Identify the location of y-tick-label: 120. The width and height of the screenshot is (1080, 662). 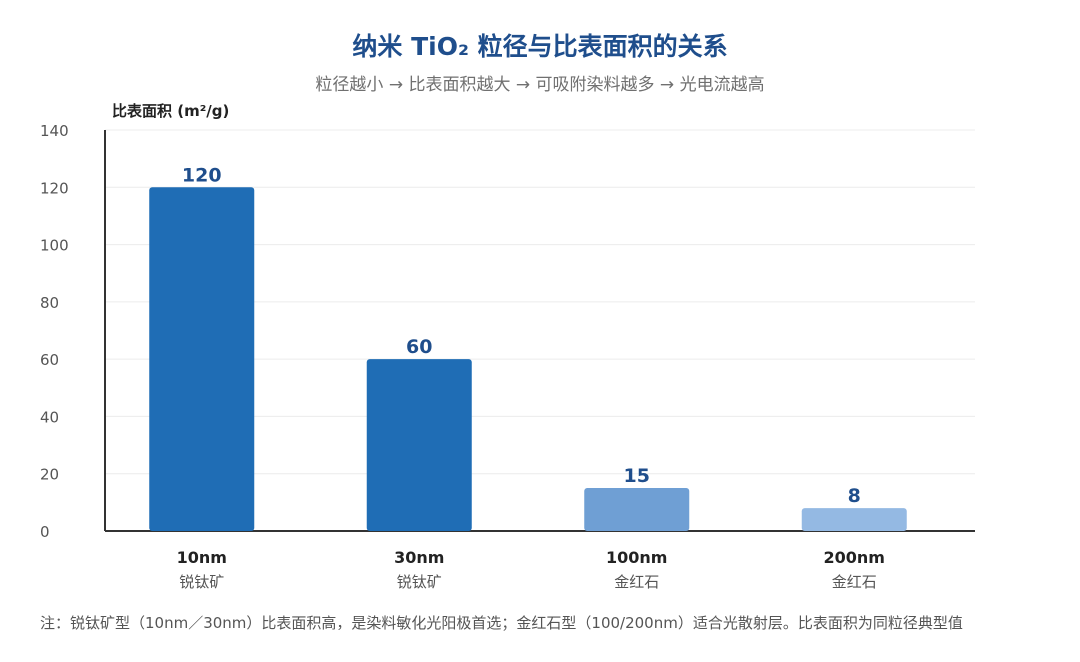
(54, 188).